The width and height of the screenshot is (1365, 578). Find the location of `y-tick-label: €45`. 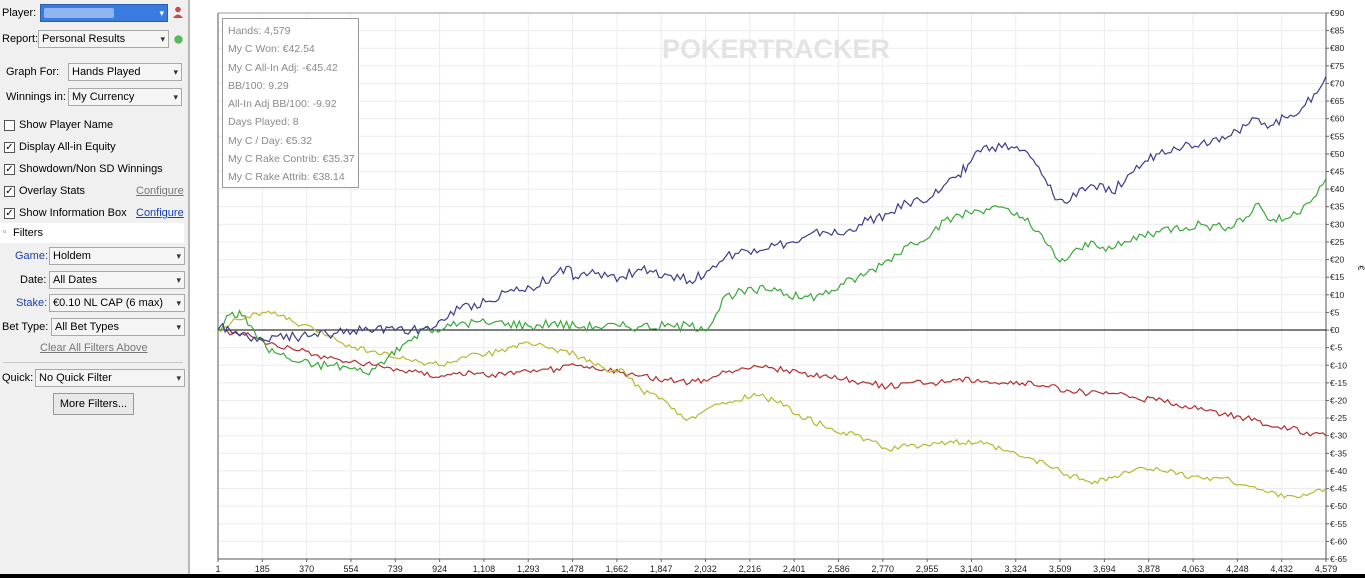

y-tick-label: €45 is located at coordinates (1337, 172).